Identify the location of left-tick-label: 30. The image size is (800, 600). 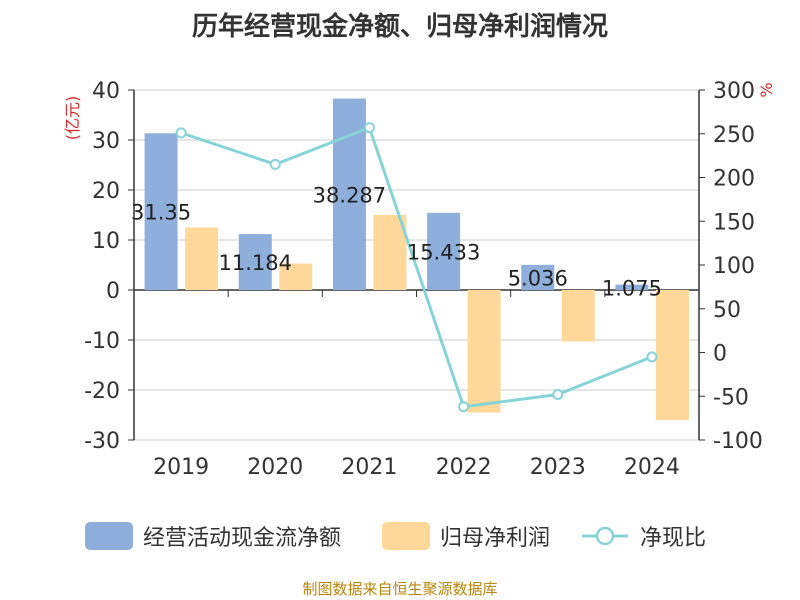
(106, 141).